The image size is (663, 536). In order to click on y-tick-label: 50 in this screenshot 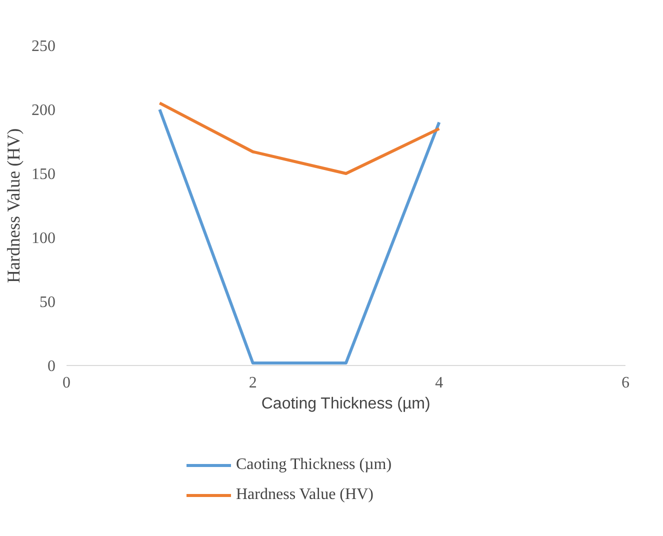, I will do `click(48, 302)`.